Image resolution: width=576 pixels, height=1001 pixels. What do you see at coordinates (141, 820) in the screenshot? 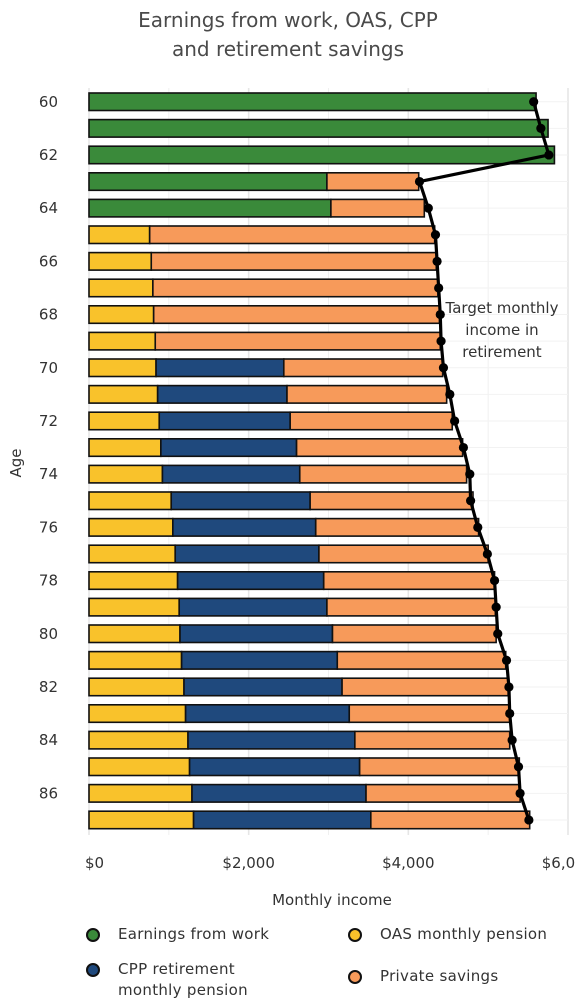
I see `bar-age-87-oas-monthly-pension` at bounding box center [141, 820].